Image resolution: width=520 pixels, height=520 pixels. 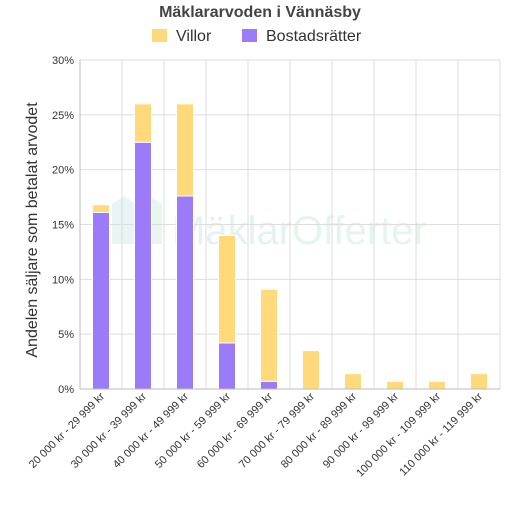 What do you see at coordinates (63, 61) in the screenshot?
I see `y-tick-label: 30%` at bounding box center [63, 61].